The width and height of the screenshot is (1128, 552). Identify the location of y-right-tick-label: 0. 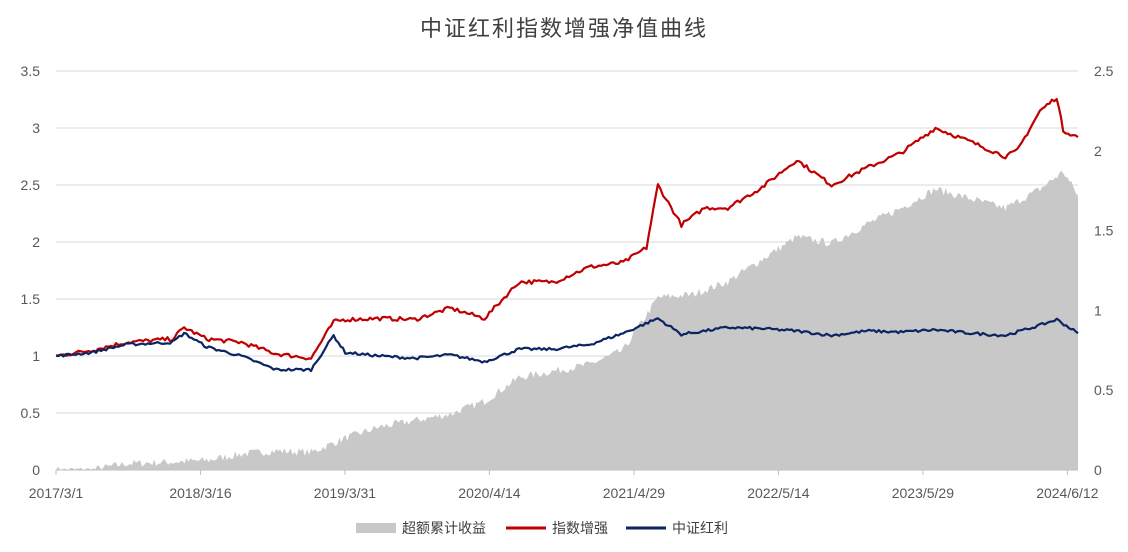
(1098, 470).